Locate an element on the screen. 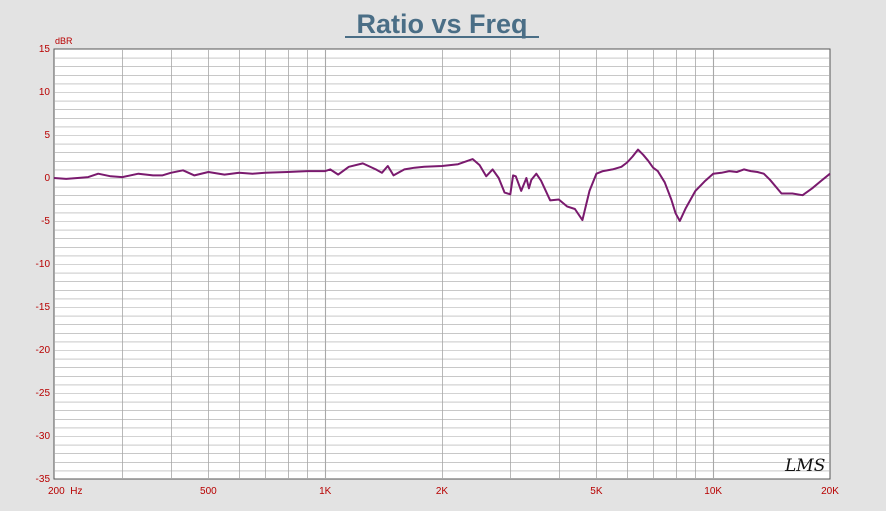 Image resolution: width=886 pixels, height=511 pixels. y-tick-label: 0 is located at coordinates (47, 178).